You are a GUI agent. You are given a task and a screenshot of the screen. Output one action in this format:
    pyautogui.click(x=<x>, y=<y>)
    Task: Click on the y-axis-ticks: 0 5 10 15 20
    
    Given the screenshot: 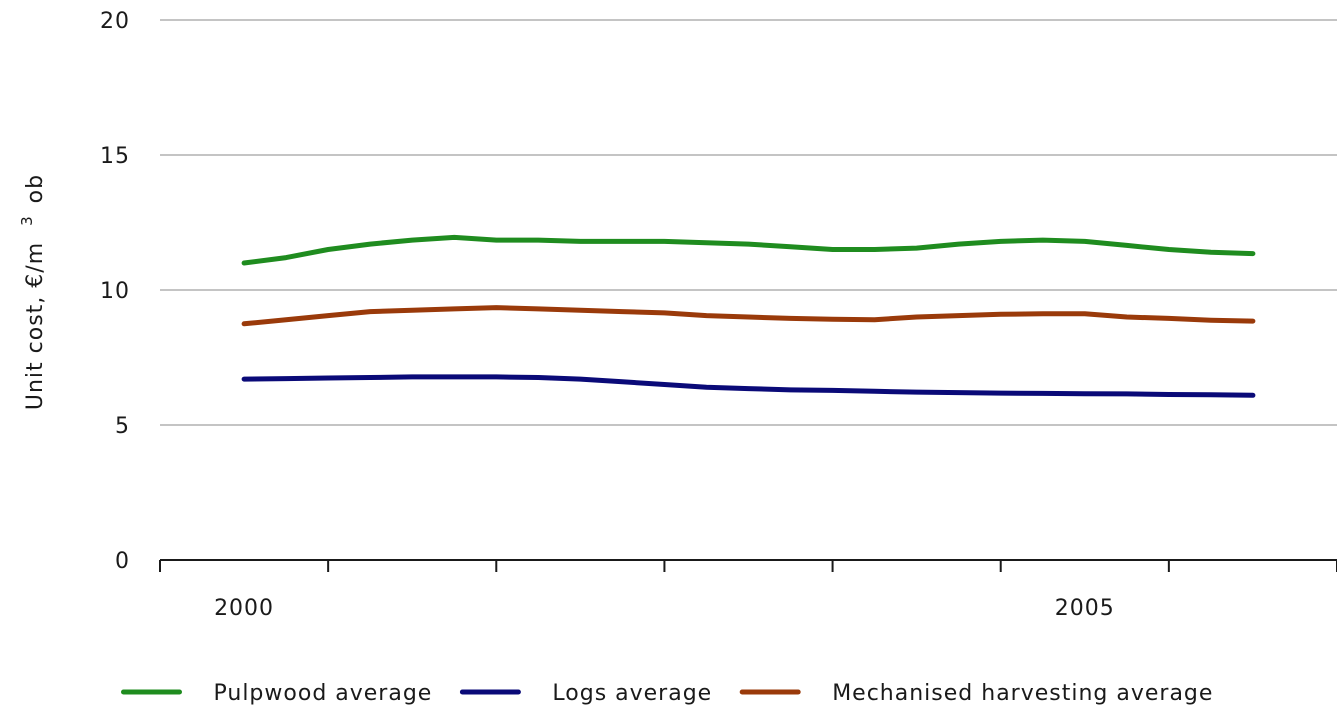 What is the action you would take?
    pyautogui.click(x=115, y=291)
    